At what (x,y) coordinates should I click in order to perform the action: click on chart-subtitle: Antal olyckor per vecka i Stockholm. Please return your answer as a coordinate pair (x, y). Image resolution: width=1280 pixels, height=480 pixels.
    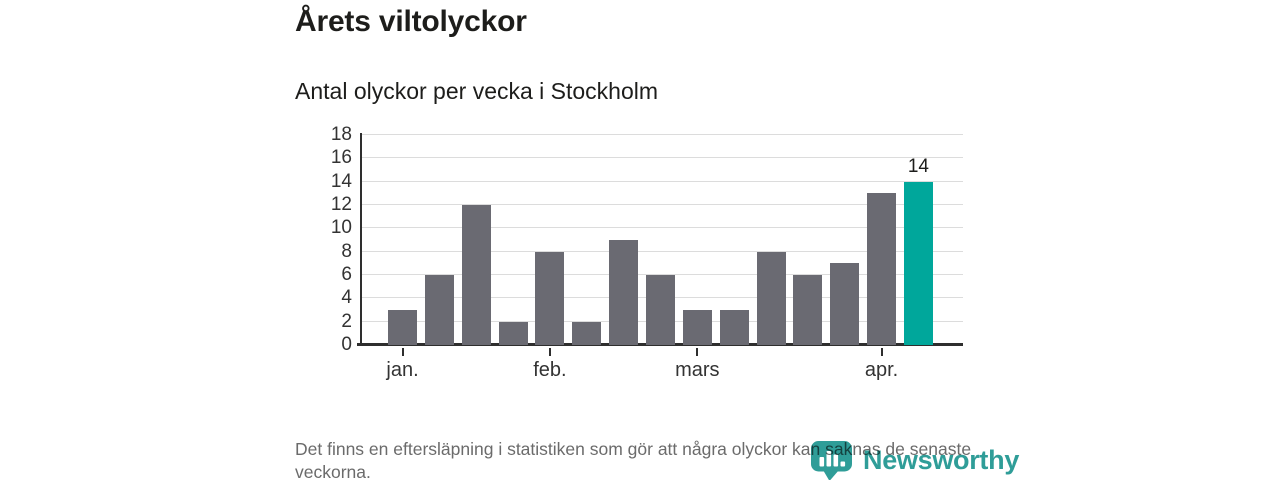
    Looking at the image, I should click on (477, 91).